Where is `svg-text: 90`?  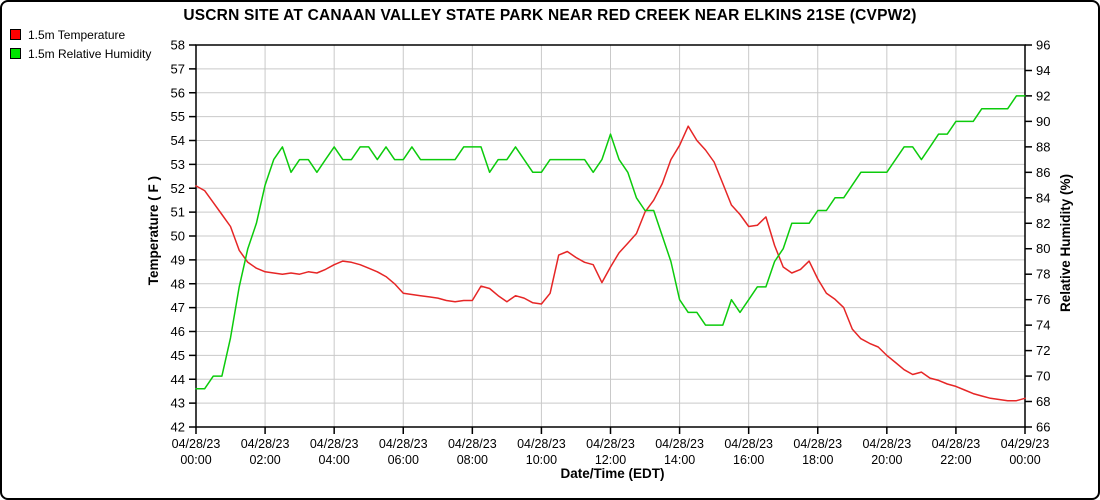
svg-text: 90 is located at coordinates (1043, 121).